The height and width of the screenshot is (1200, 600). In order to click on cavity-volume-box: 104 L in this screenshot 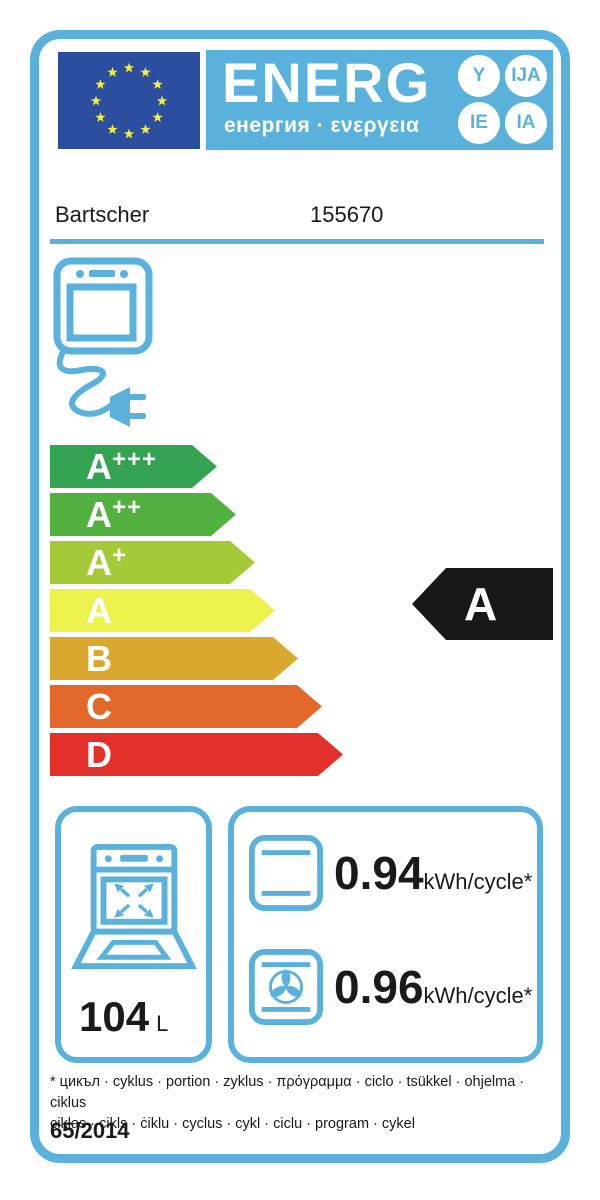, I will do `click(133, 934)`.